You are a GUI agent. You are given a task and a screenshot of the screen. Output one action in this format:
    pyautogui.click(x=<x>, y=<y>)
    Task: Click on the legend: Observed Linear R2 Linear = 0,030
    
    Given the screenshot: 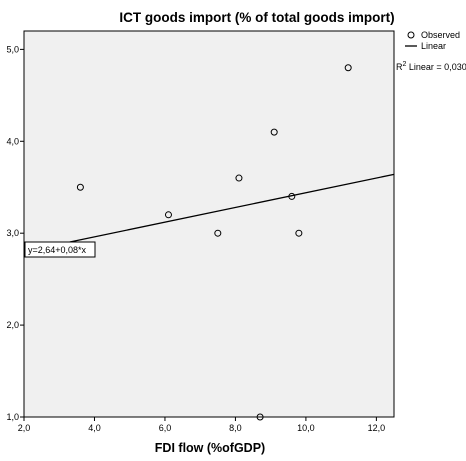 What is the action you would take?
    pyautogui.click(x=431, y=51)
    